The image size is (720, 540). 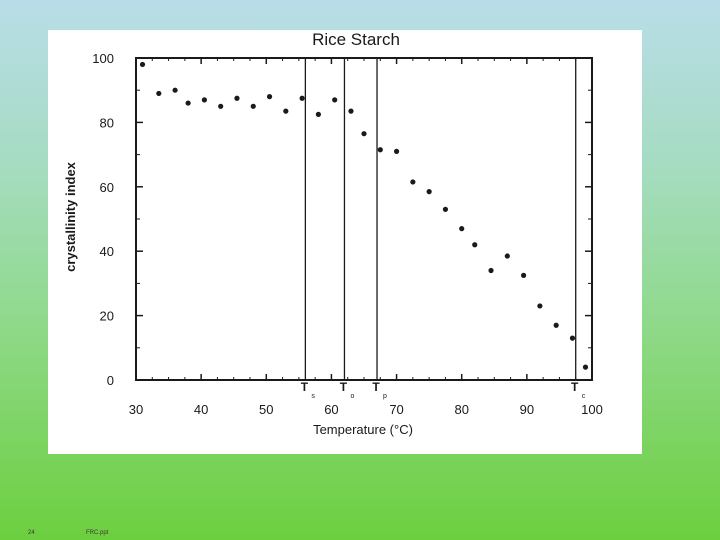 I want to click on marker-subscript: c, so click(x=584, y=396).